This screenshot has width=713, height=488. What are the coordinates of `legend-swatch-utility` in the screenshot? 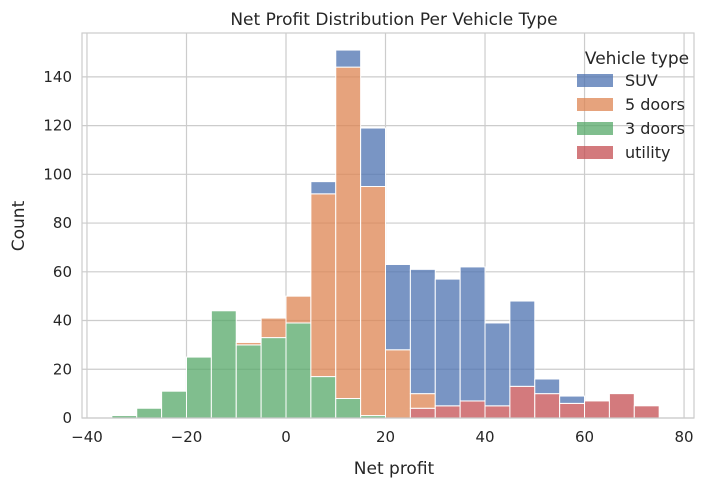 It's located at (595, 152).